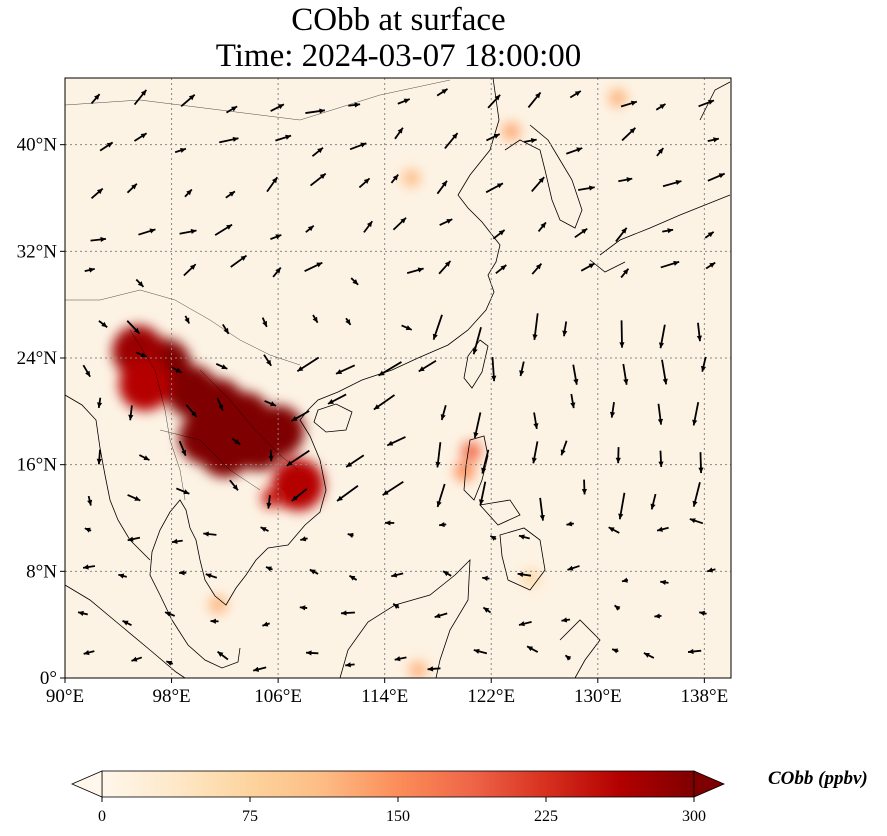 The height and width of the screenshot is (836, 887). Describe the element at coordinates (476, 364) in the screenshot. I see `coastline-taiwan` at that location.